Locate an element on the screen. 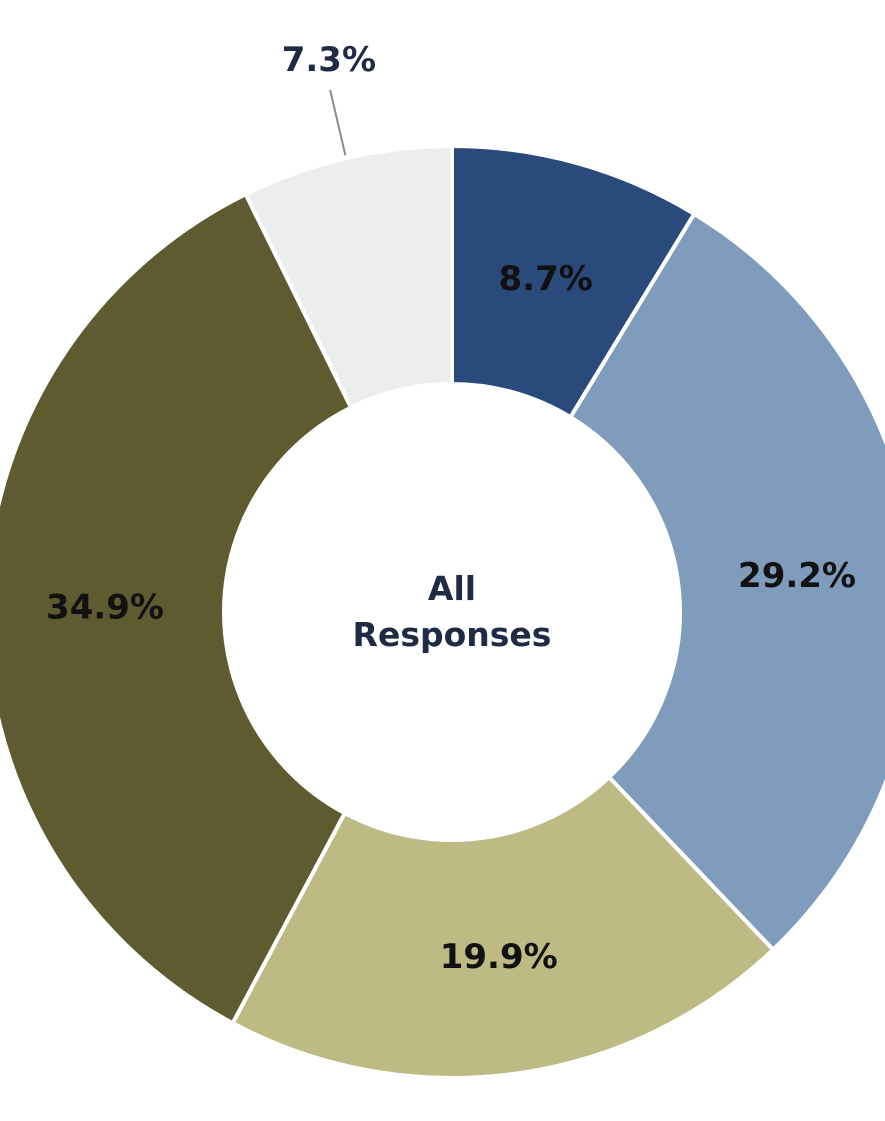  donut-center: All Responses is located at coordinates (452, 611).